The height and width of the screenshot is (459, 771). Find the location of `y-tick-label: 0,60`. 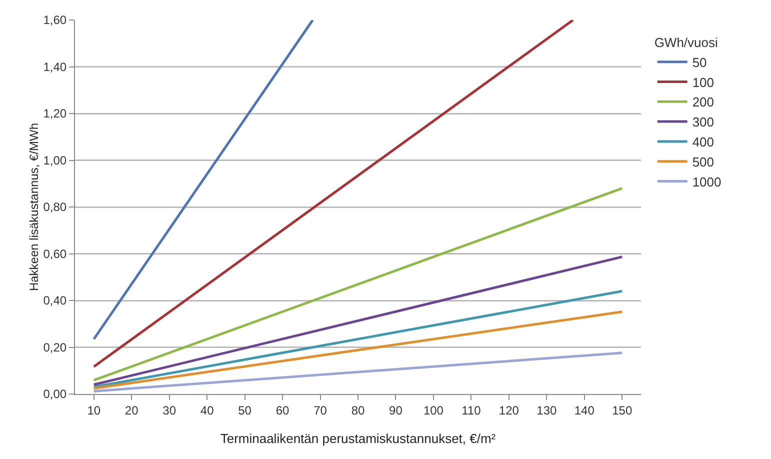

y-tick-label: 0,60 is located at coordinates (55, 253).